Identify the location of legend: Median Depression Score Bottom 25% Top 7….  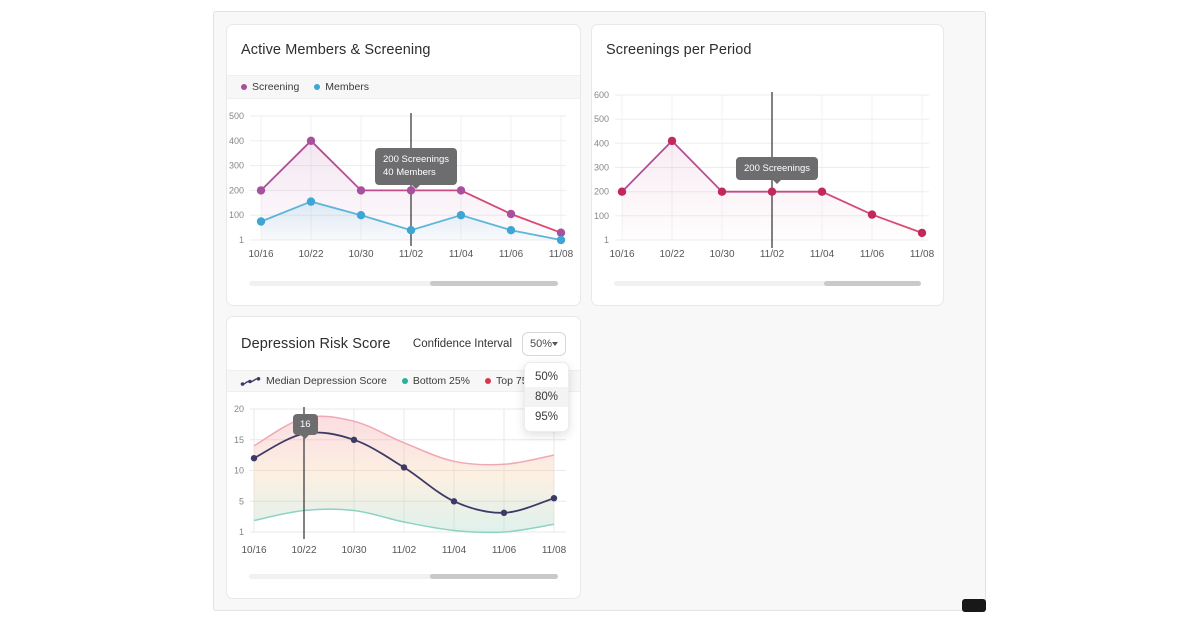
(403, 381).